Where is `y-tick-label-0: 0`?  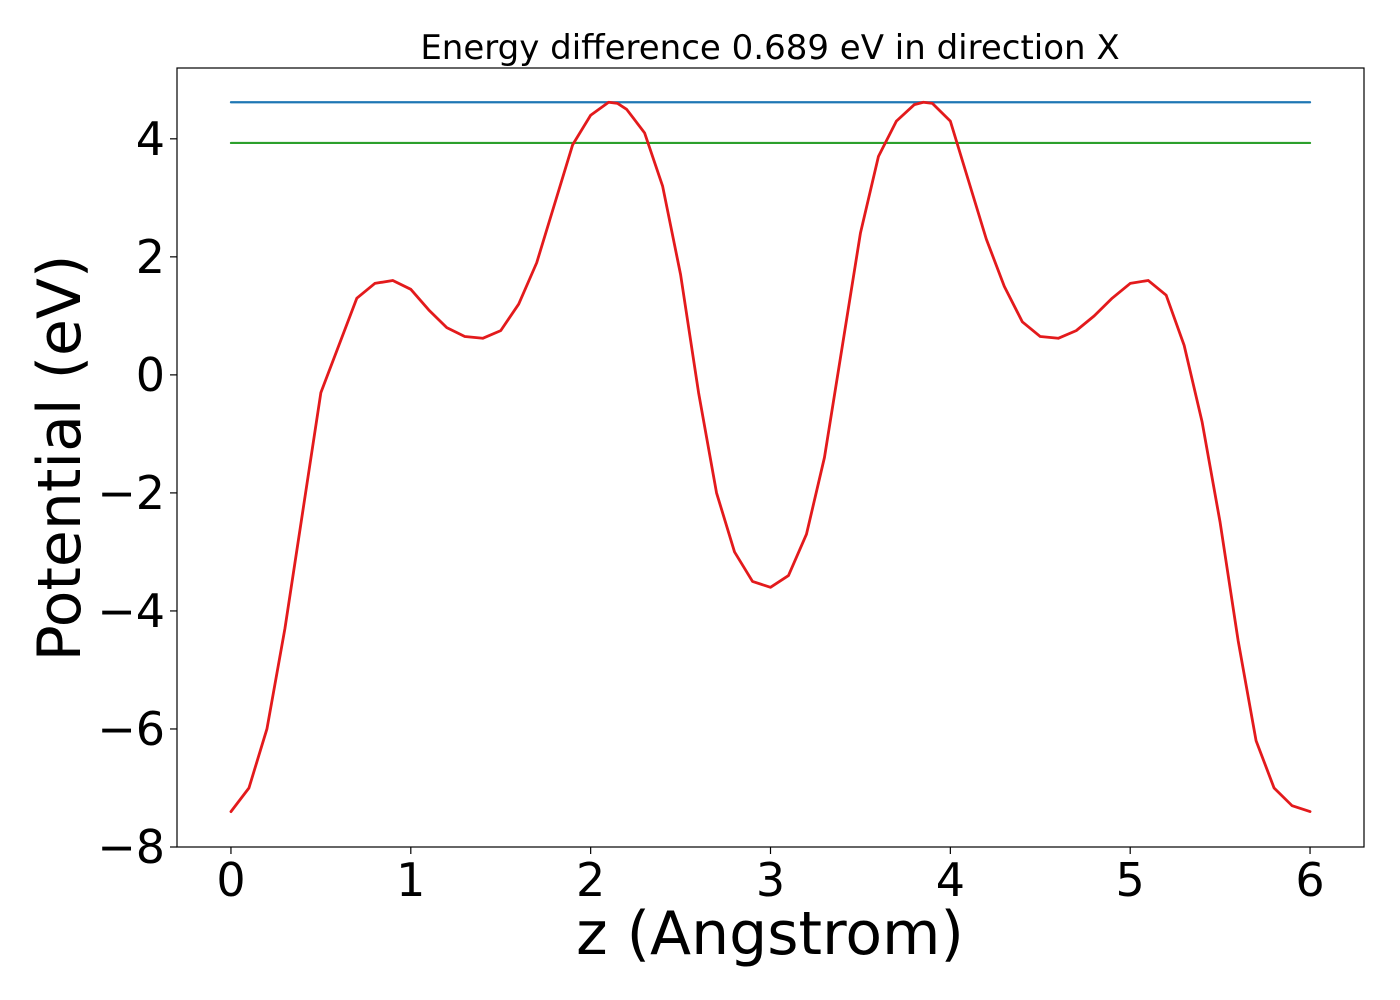 y-tick-label-0: 0 is located at coordinates (150, 375).